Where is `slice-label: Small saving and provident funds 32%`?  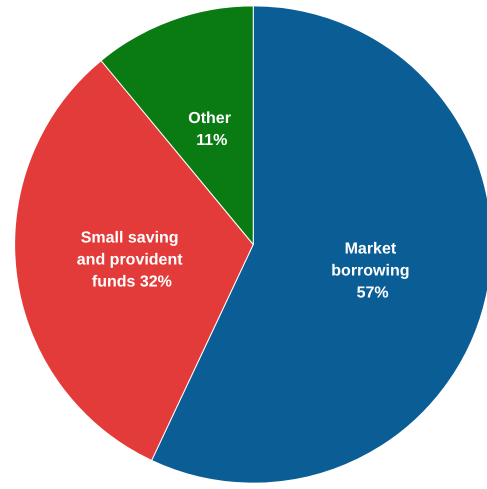
slice-label: Small saving and provident funds 32% is located at coordinates (132, 259).